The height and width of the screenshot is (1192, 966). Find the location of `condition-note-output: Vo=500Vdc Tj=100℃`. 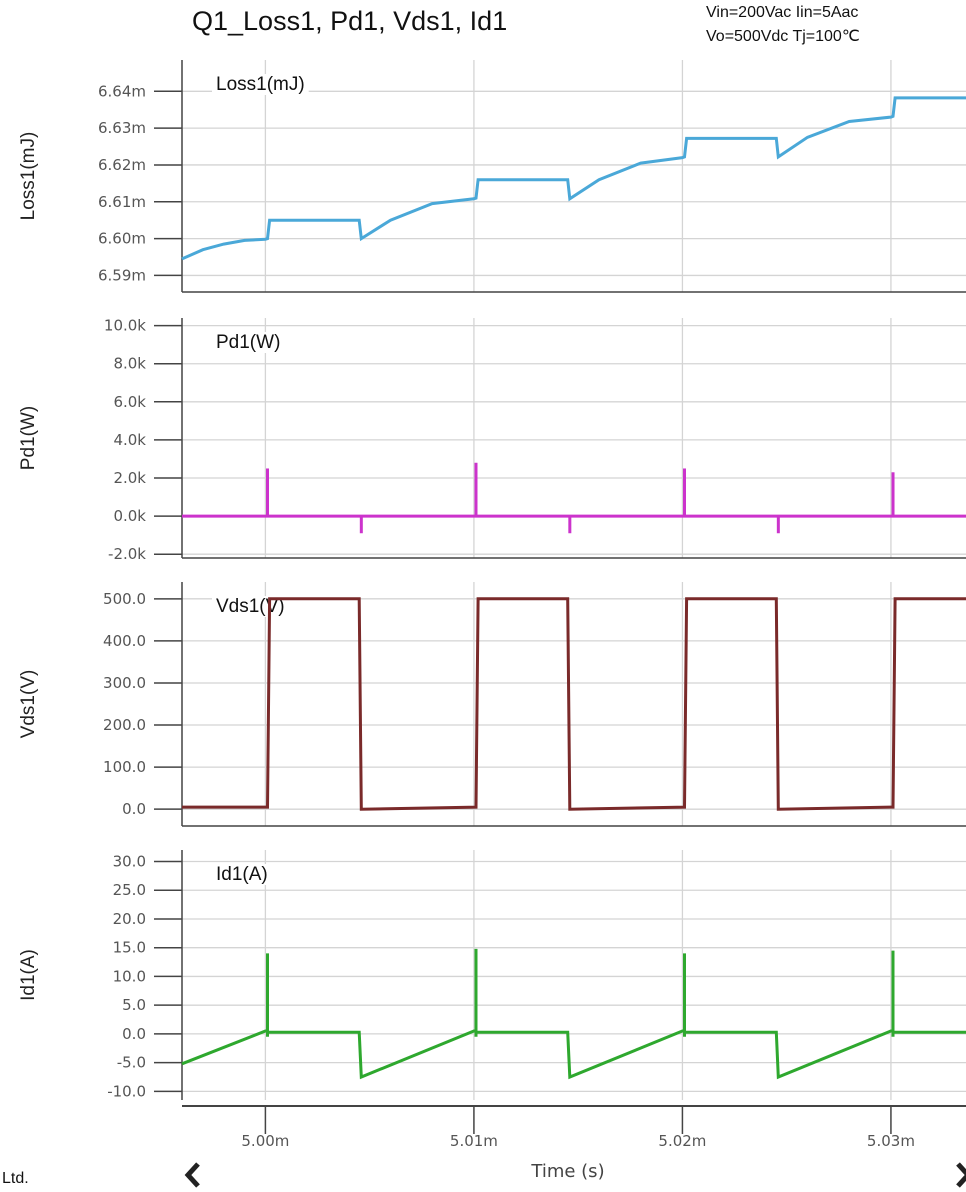

condition-note-output: Vo=500Vdc Tj=100℃ is located at coordinates (783, 36).